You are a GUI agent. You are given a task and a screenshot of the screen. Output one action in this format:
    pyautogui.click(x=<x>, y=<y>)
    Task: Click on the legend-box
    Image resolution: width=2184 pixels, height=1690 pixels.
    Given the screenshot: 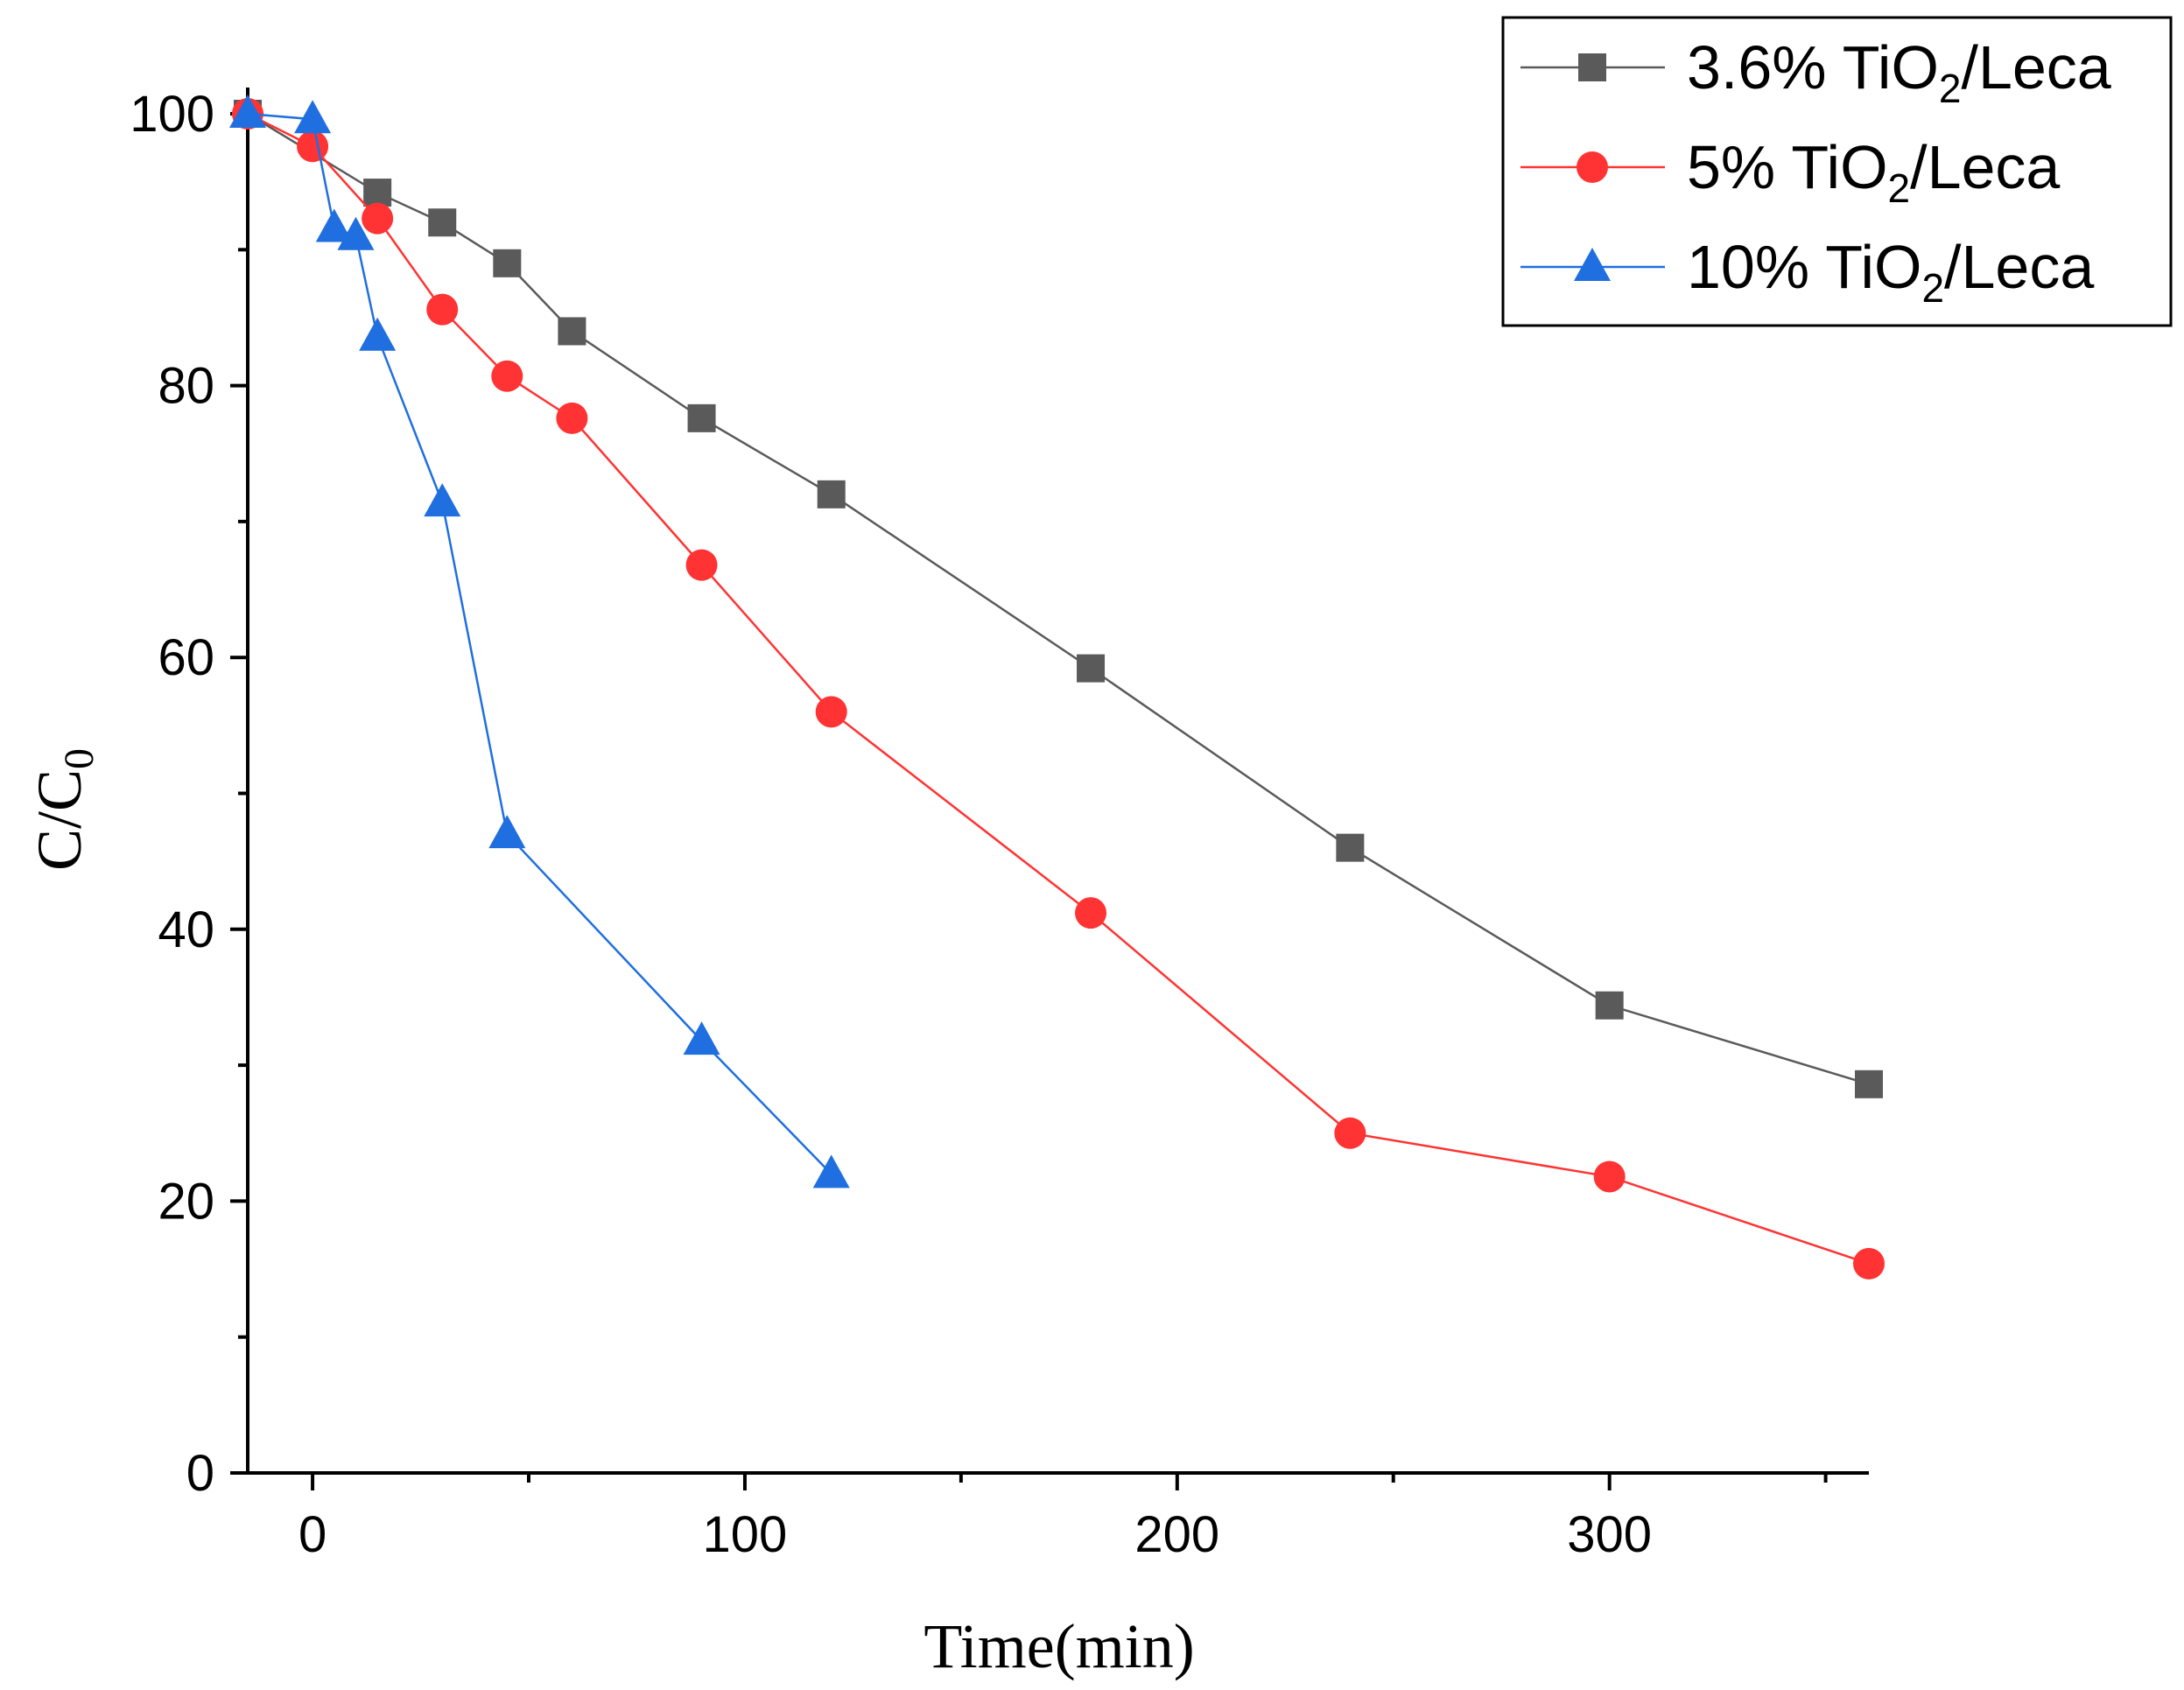 What is the action you would take?
    pyautogui.click(x=1837, y=171)
    